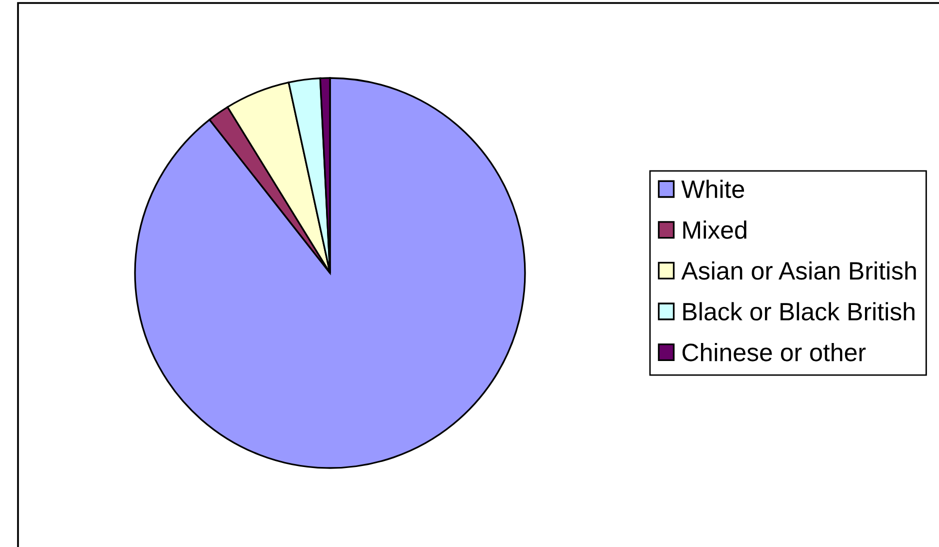  What do you see at coordinates (714, 229) in the screenshot?
I see `legend-label: Mixed` at bounding box center [714, 229].